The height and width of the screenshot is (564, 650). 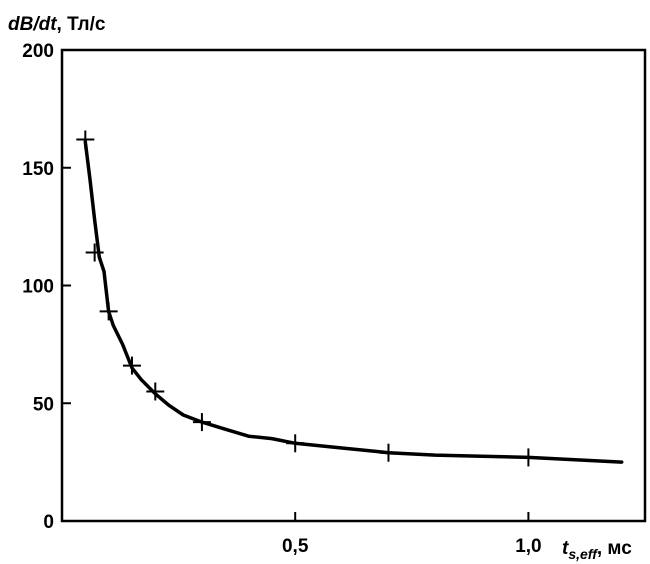 I want to click on y-tick-label: 100, so click(x=38, y=287).